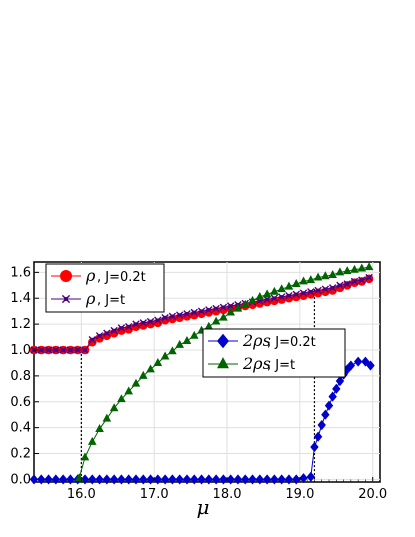 This screenshot has width=415, height=537. Describe the element at coordinates (203, 507) in the screenshot. I see `x-axis-title: μ` at that location.